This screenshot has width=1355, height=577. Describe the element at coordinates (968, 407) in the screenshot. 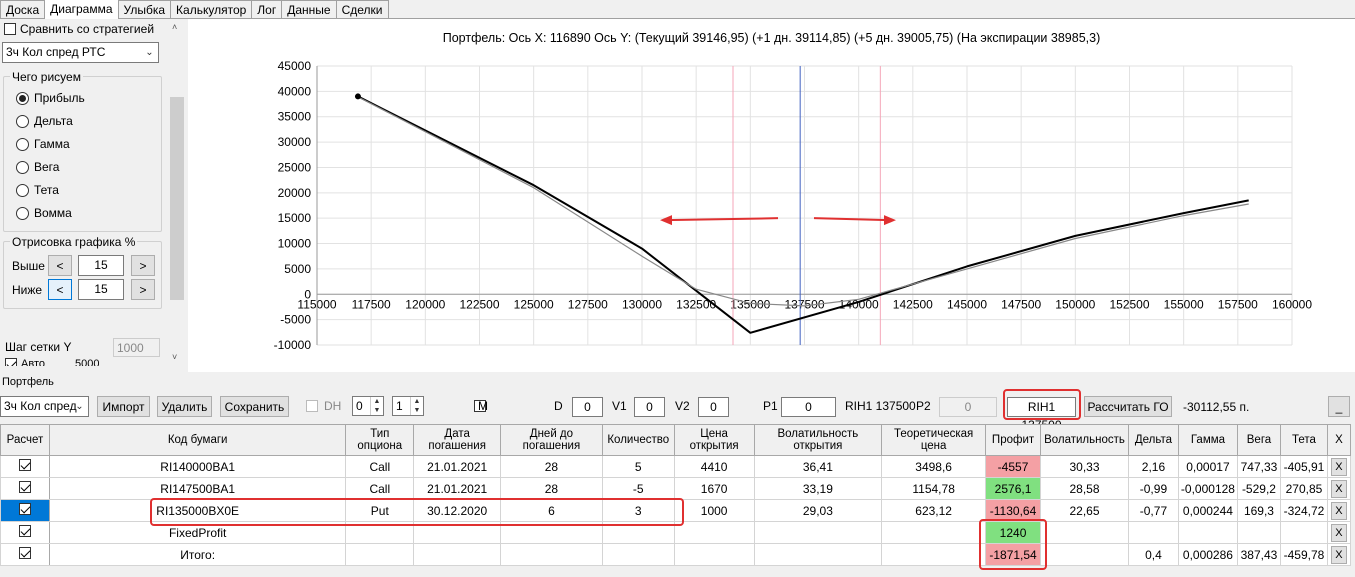

I see `p2-field: 0` at that location.